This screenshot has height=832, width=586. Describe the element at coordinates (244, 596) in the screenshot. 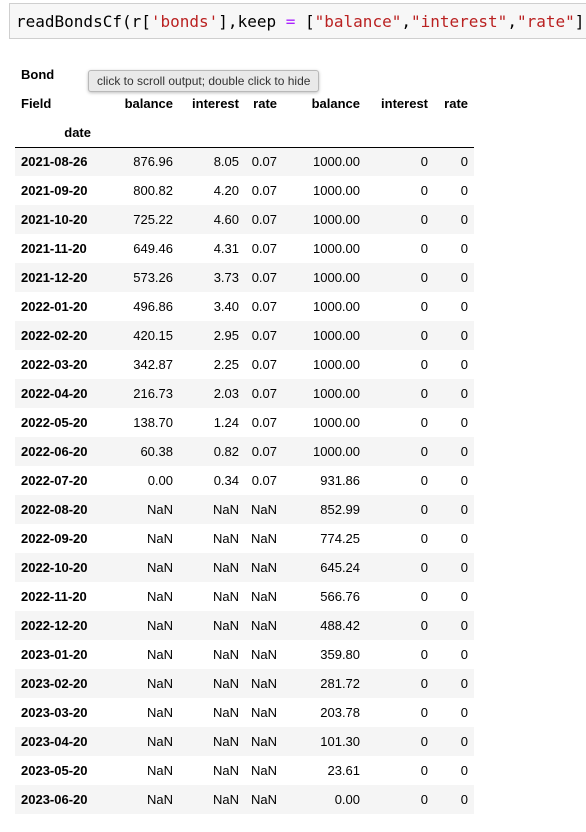

I see `table-row: 2022-11-20 NaN NaN NaN 566.76 0 0` at that location.